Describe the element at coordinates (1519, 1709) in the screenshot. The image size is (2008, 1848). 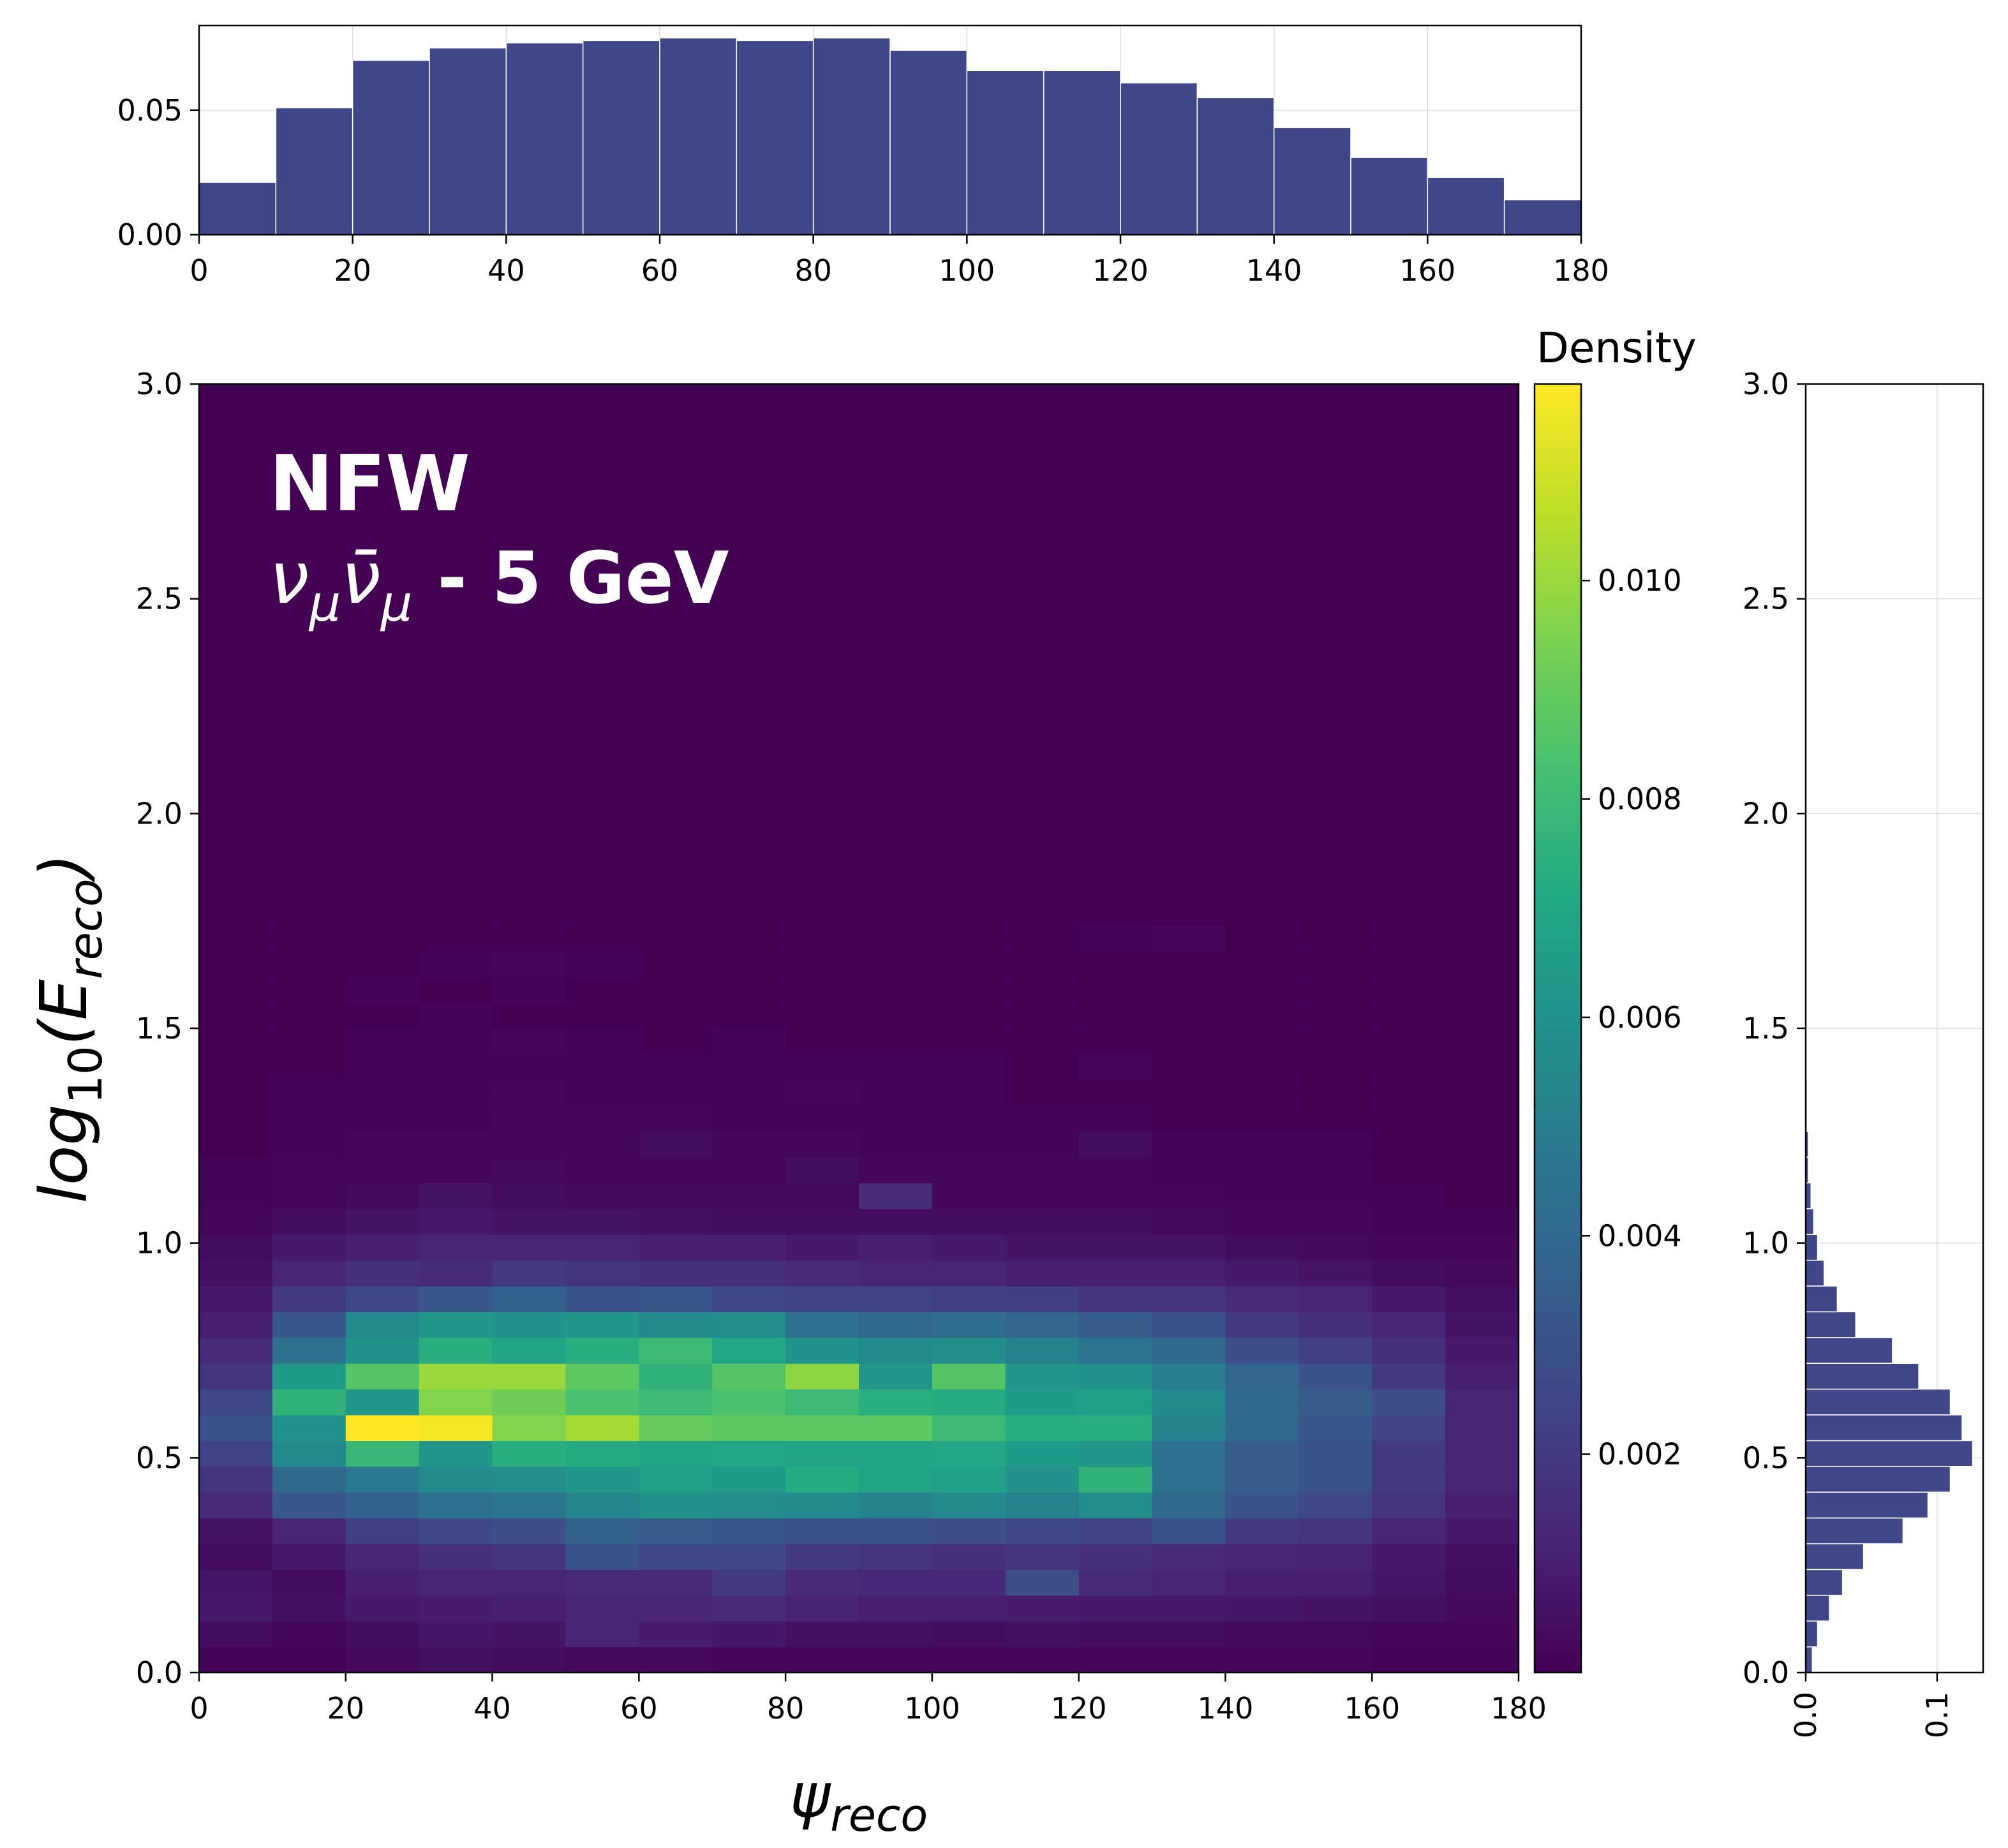
I see `x-tick-label: 180` at that location.